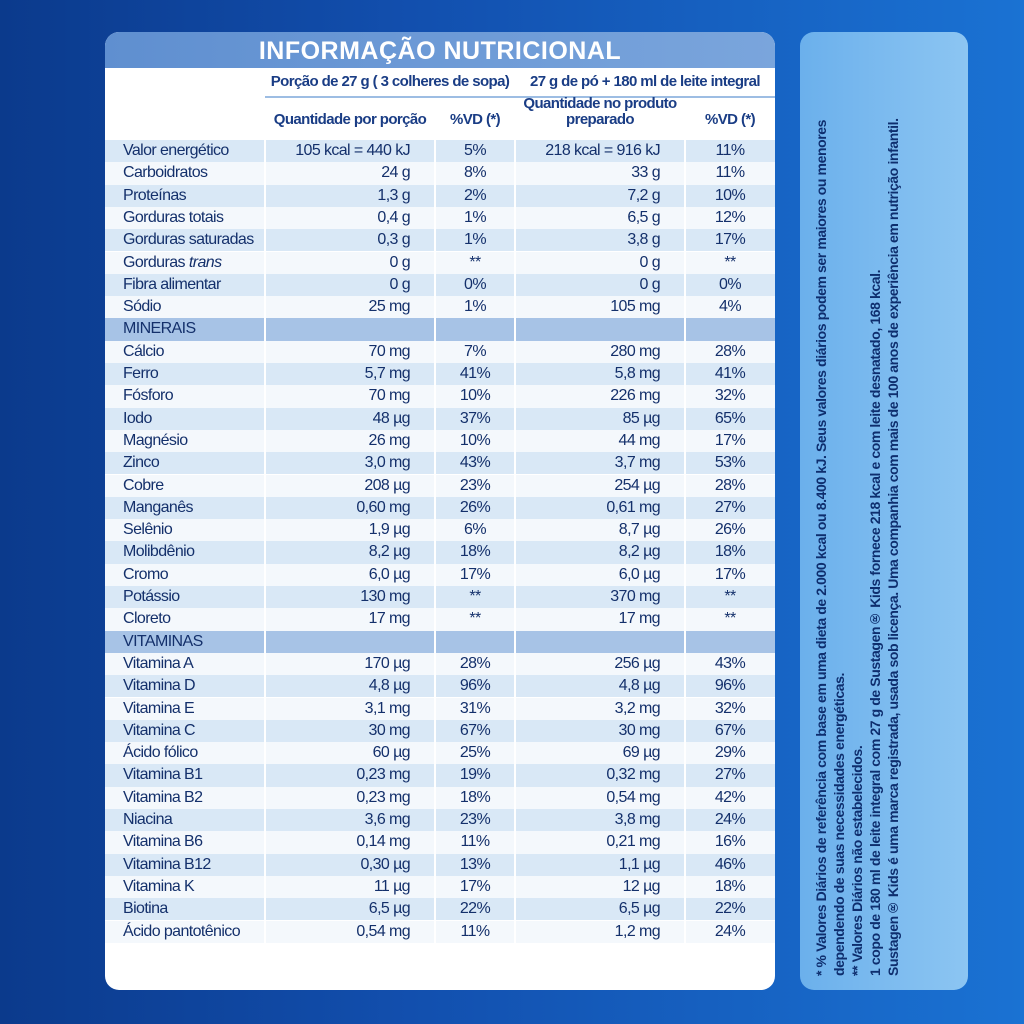  What do you see at coordinates (383, 842) in the screenshot?
I see `cell-value: 0,14 mg` at bounding box center [383, 842].